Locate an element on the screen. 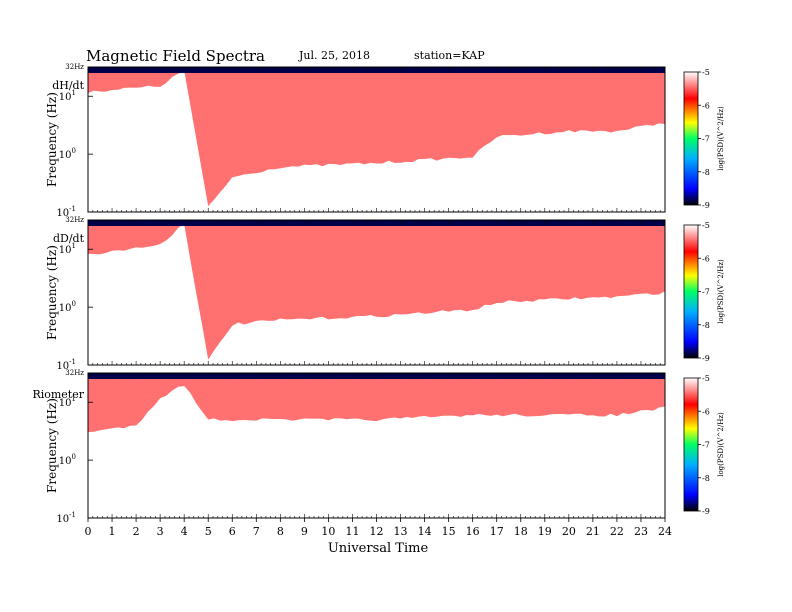  x-tick-label: 3 is located at coordinates (160, 531).